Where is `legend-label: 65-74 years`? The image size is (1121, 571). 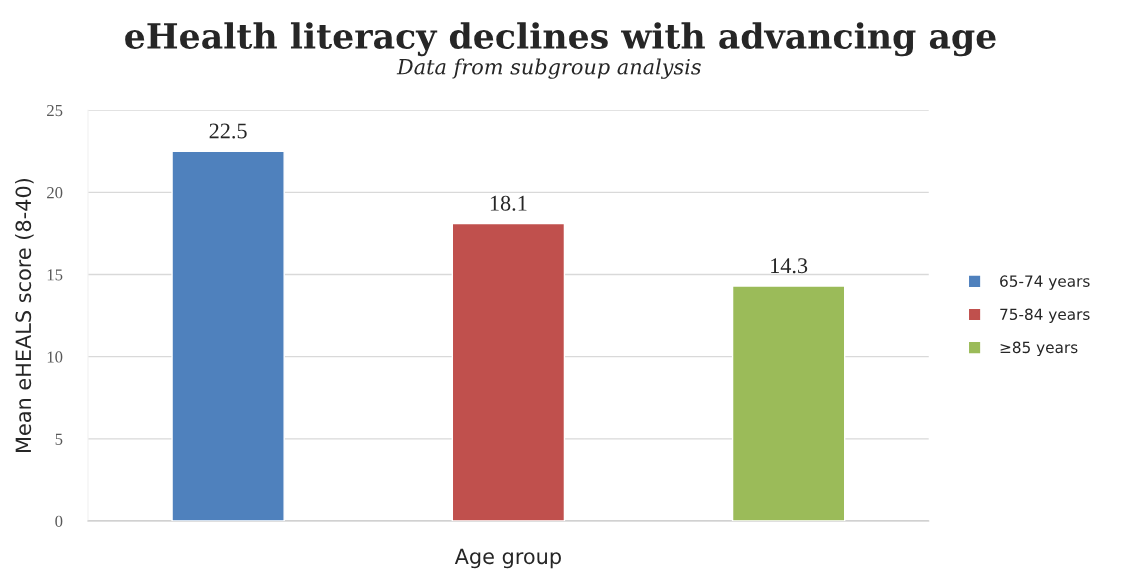
legend-label: 65-74 years is located at coordinates (1045, 282).